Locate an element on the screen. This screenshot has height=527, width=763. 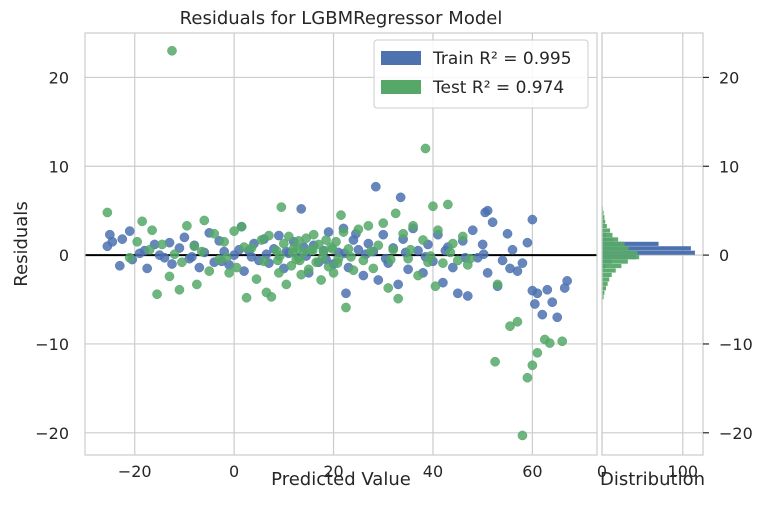
legend-label-test: Test R² = 0.974 is located at coordinates (498, 88).